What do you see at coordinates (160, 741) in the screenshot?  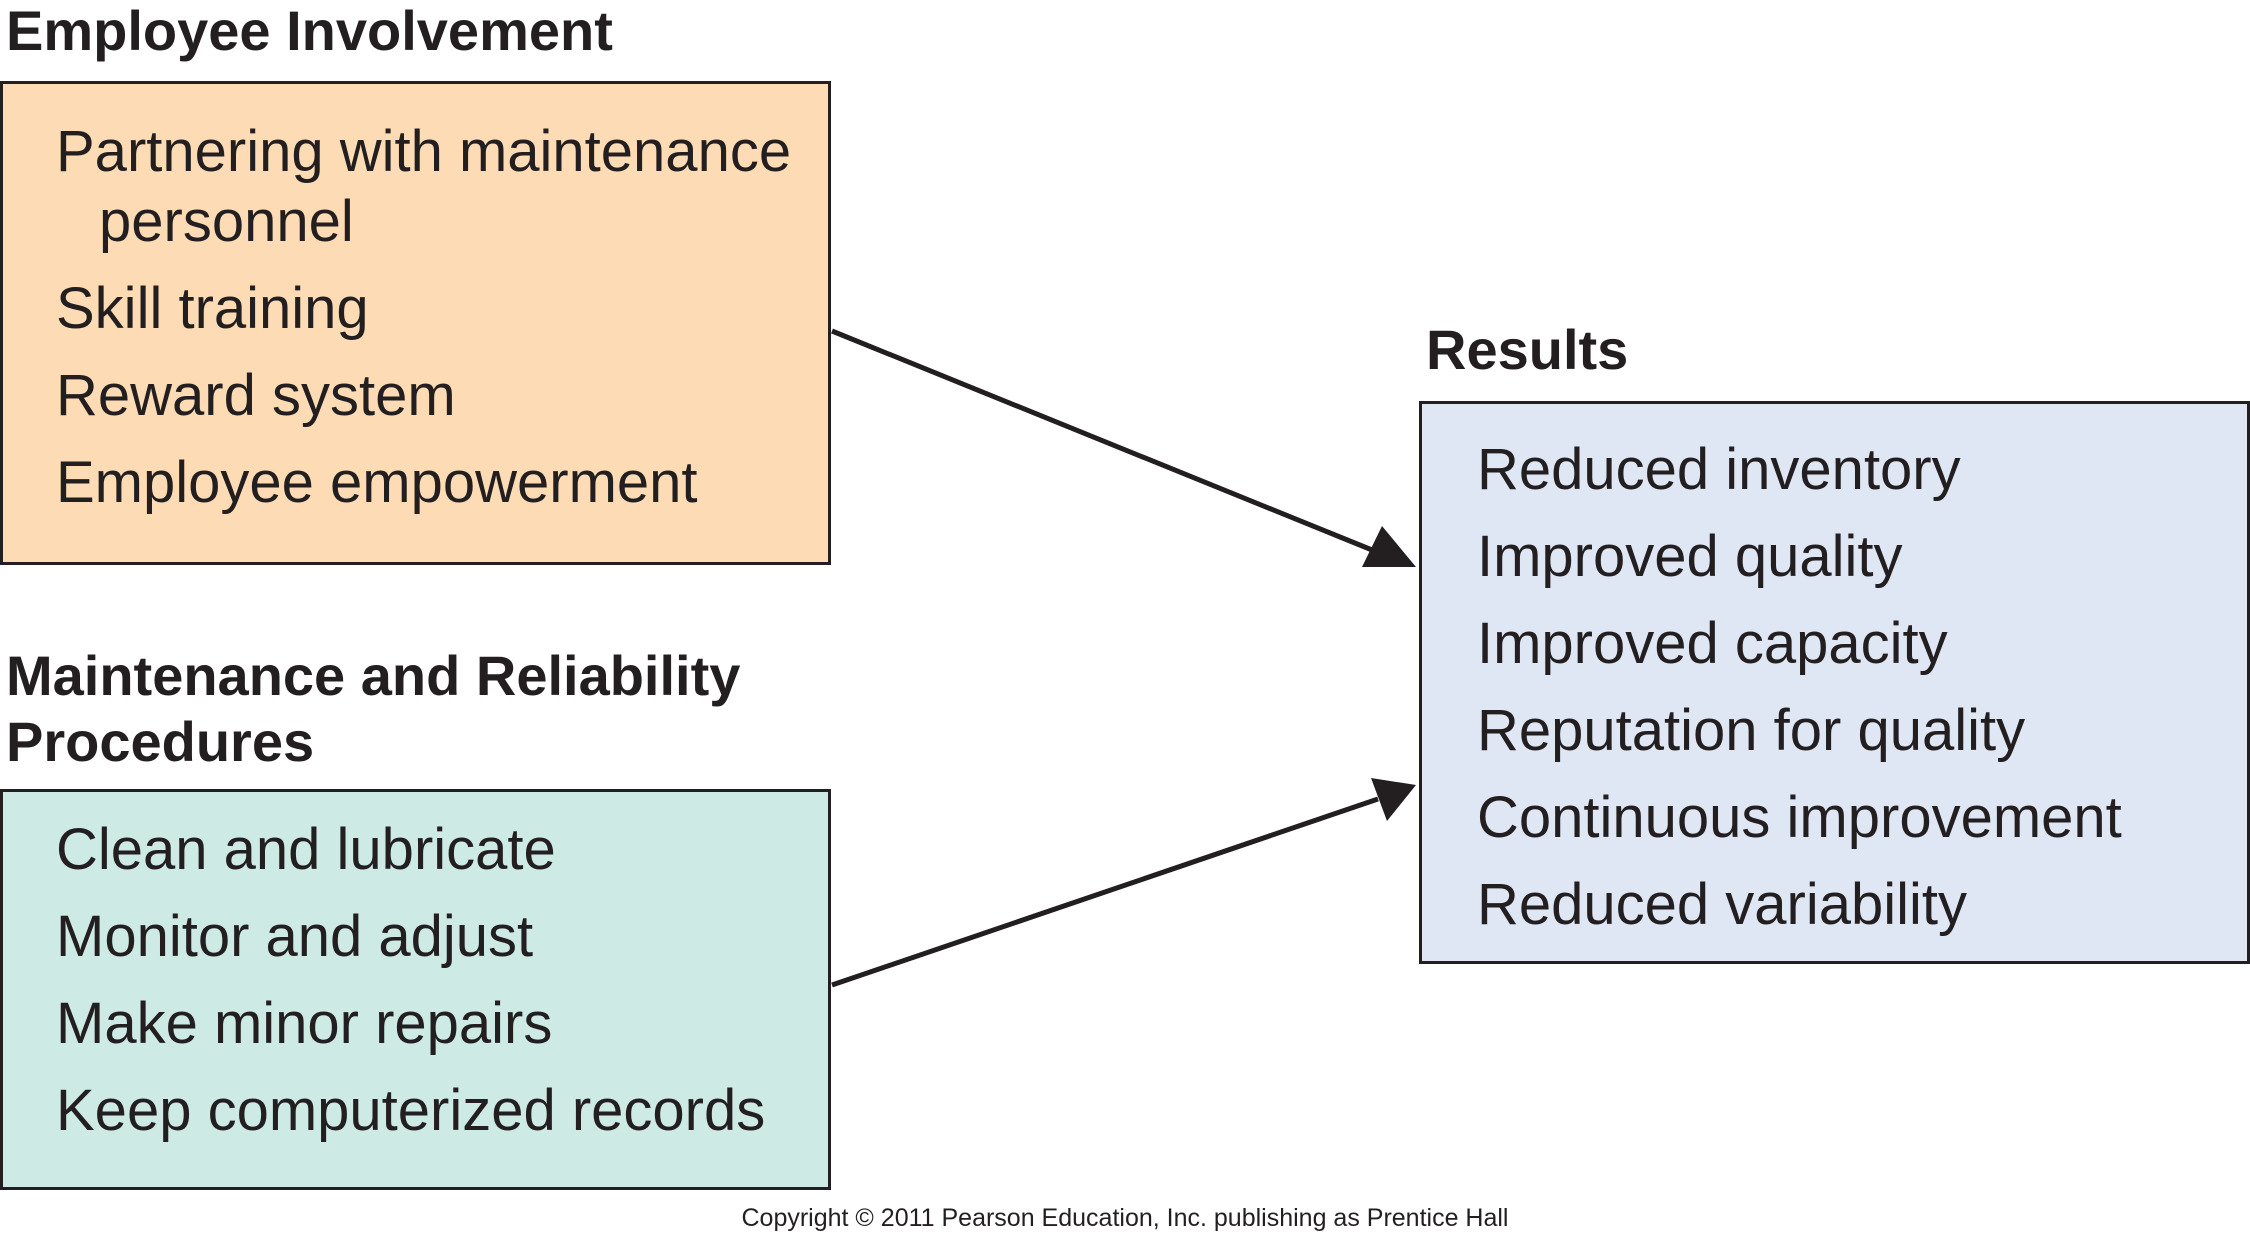 I see `maintenance-procedures-heading-line2: Procedures` at bounding box center [160, 741].